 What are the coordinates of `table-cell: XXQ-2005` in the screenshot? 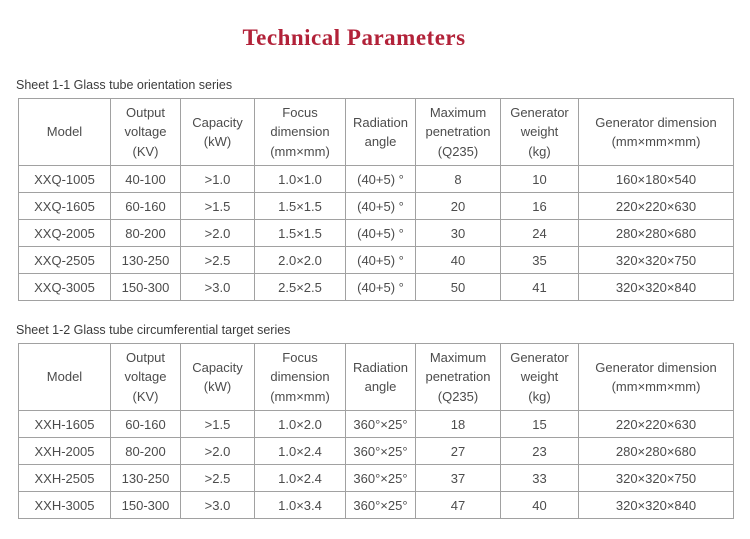 It's located at (64, 233).